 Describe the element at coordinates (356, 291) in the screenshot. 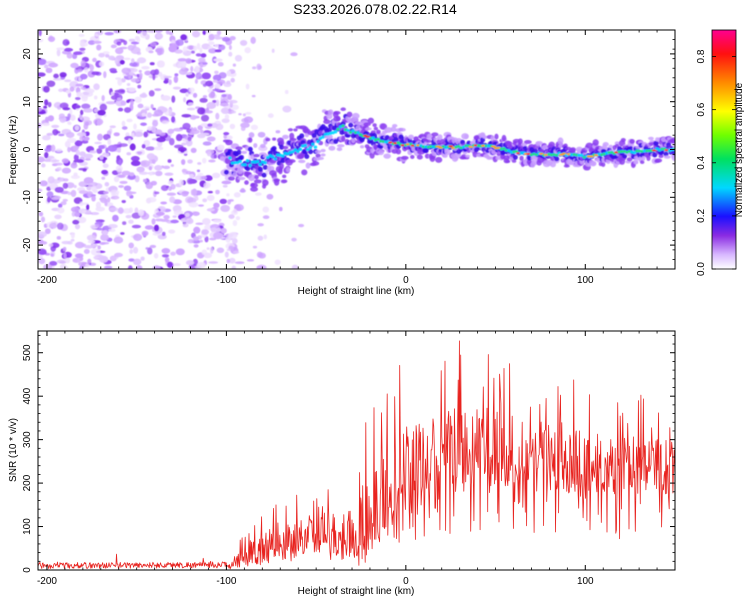

I see `spectrogram-xlabel: Height of straight line (km)` at that location.